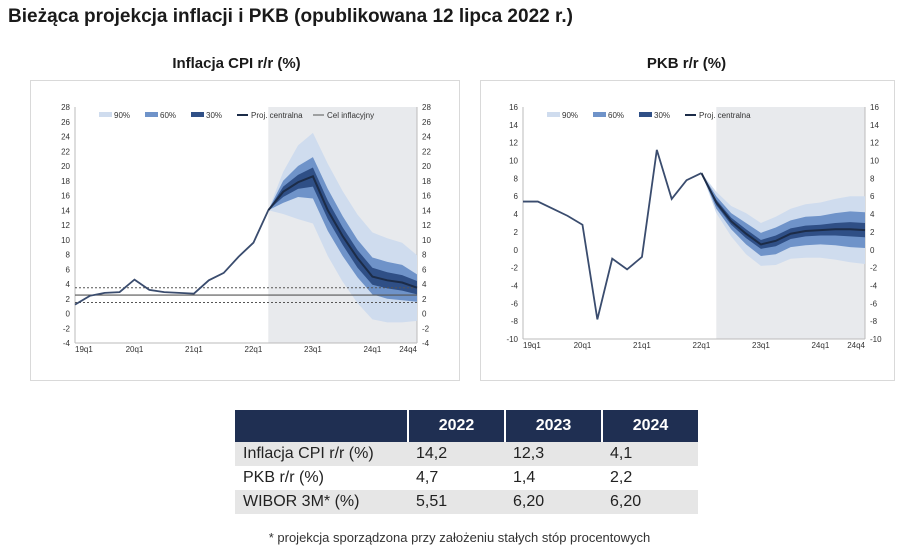 The width and height of the screenshot is (919, 558). I want to click on gdp-legend-swatch, so click(645, 114).